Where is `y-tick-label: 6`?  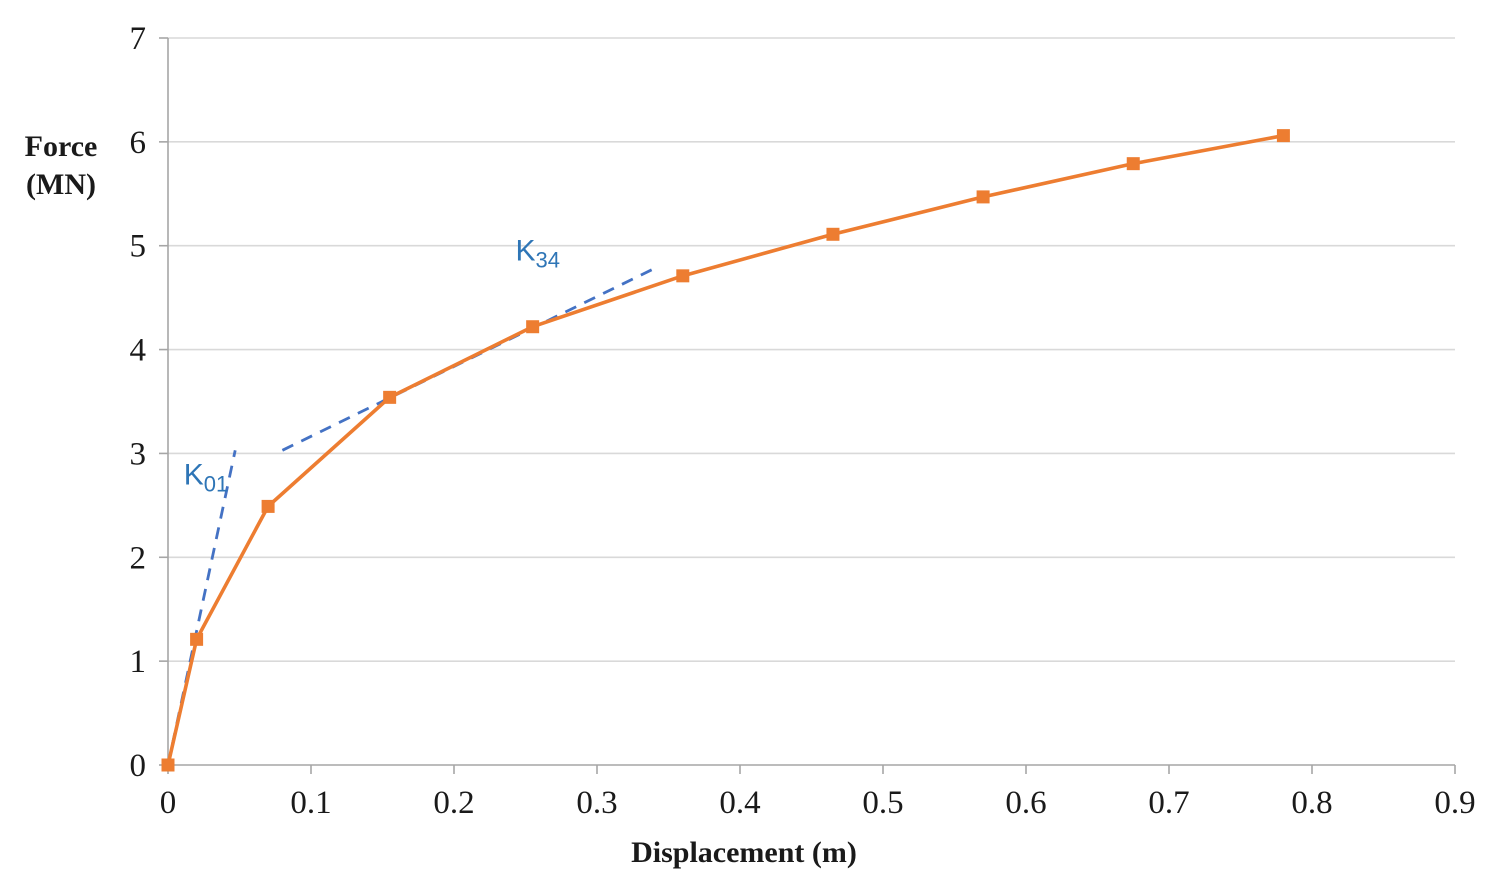 y-tick-label: 6 is located at coordinates (138, 143).